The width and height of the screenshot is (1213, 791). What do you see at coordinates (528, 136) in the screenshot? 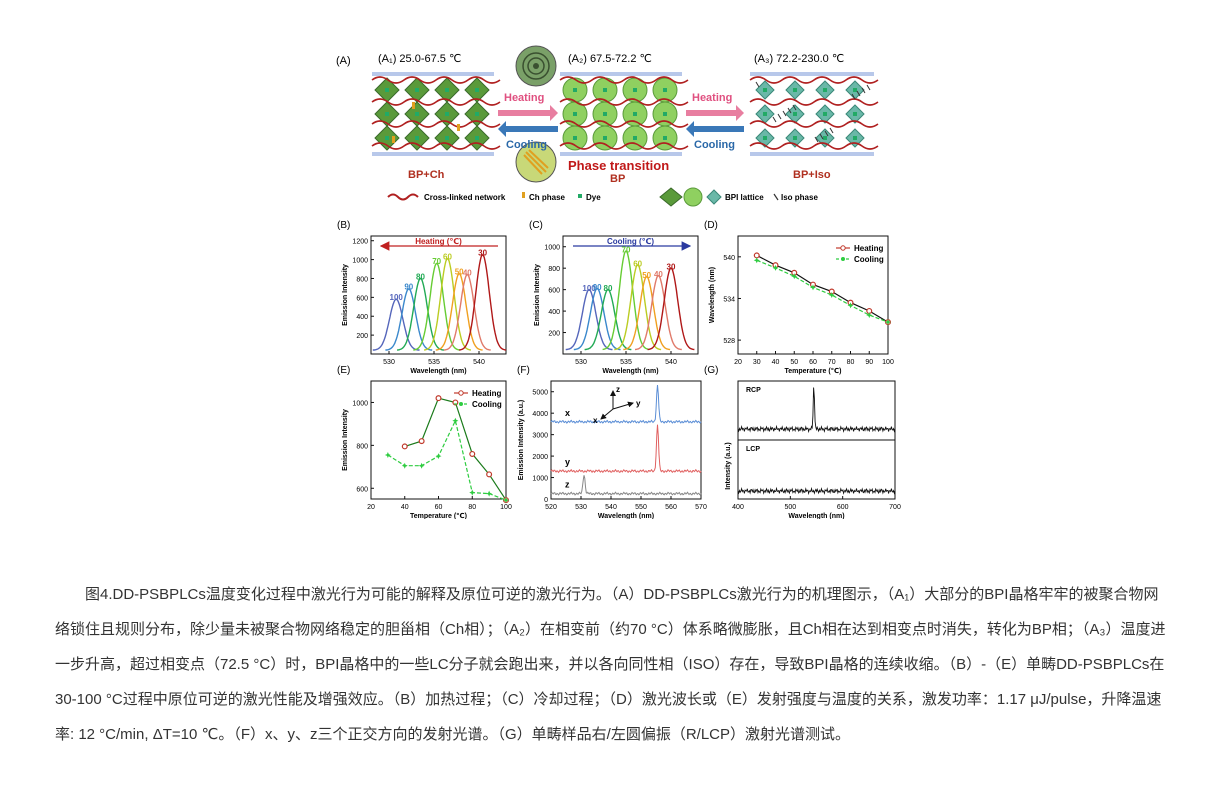
I see `cooling-arrow-1: Cooling` at bounding box center [528, 136].